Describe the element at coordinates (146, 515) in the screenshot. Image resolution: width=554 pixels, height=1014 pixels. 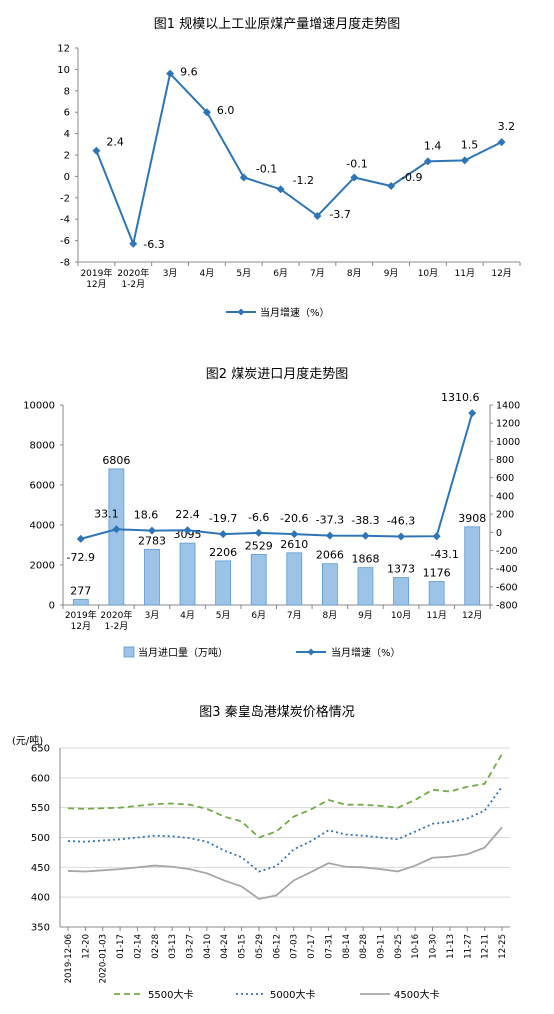
I see `chart-2-growth-label: 18.6` at that location.